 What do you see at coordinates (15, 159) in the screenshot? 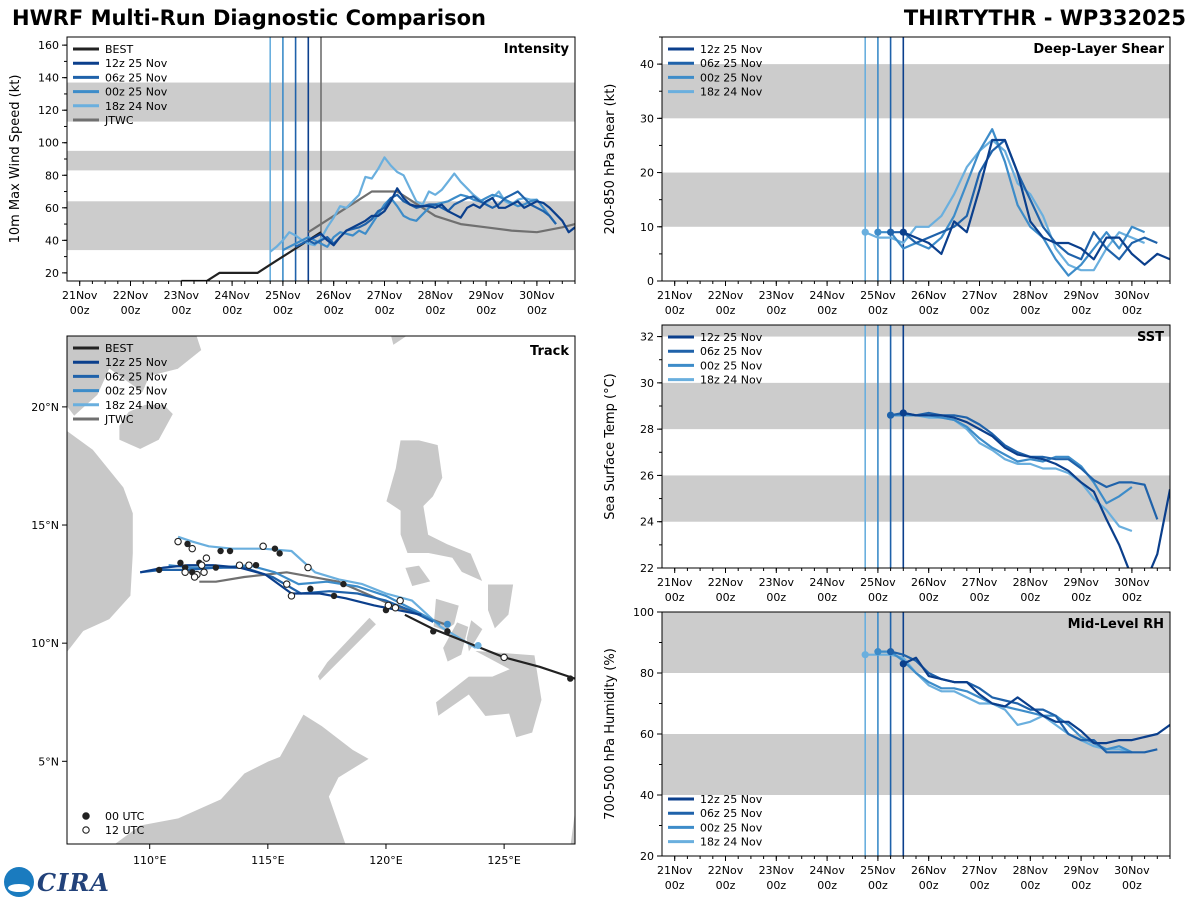
I see `intensity-ylabel: 10m Max Wind Speed (kt)` at bounding box center [15, 159].